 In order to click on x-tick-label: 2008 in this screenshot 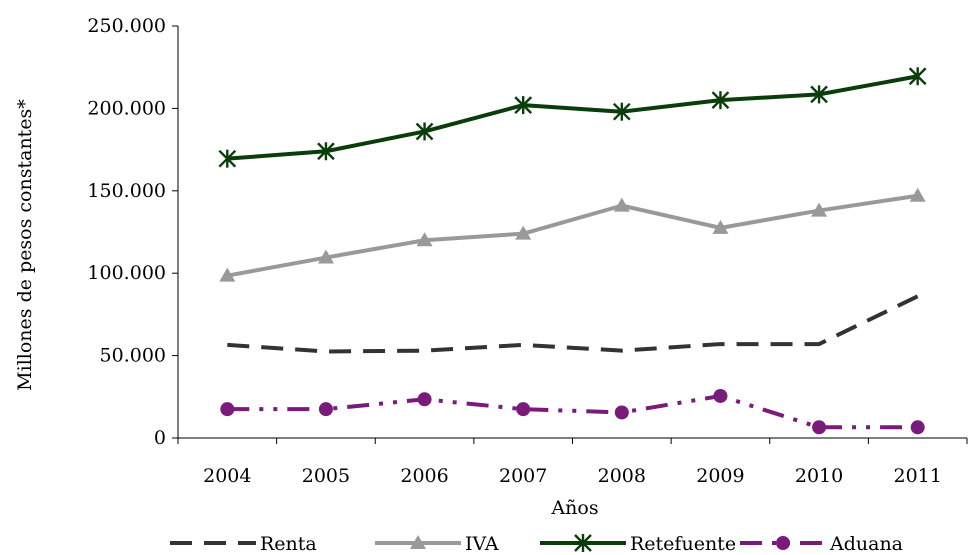, I will do `click(622, 476)`.